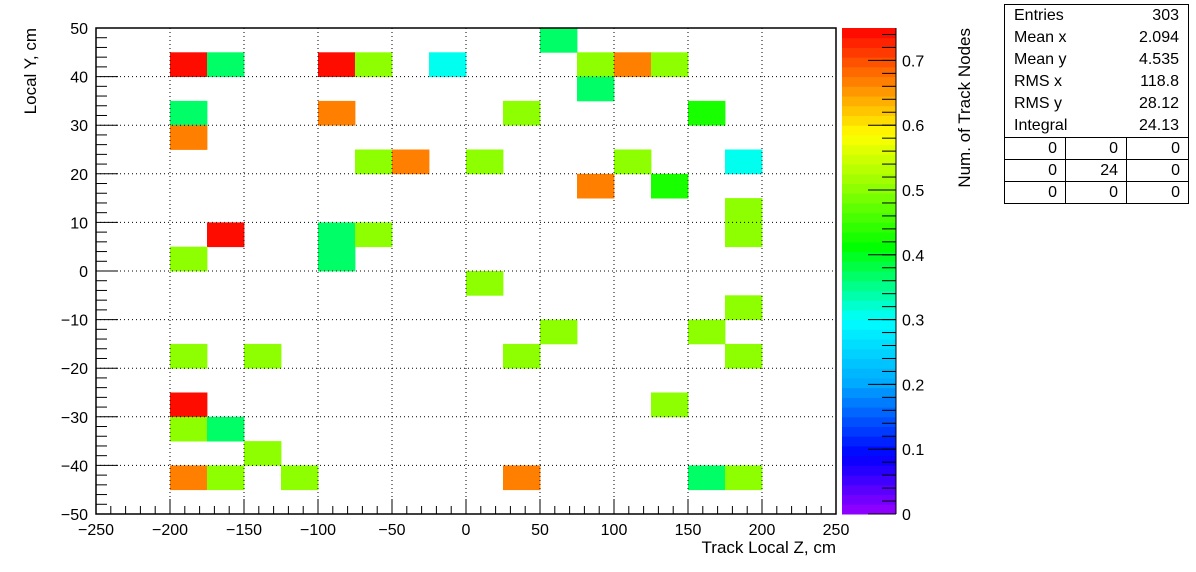  What do you see at coordinates (1096, 126) in the screenshot?
I see `stat-row: Integral 24.13` at bounding box center [1096, 126].